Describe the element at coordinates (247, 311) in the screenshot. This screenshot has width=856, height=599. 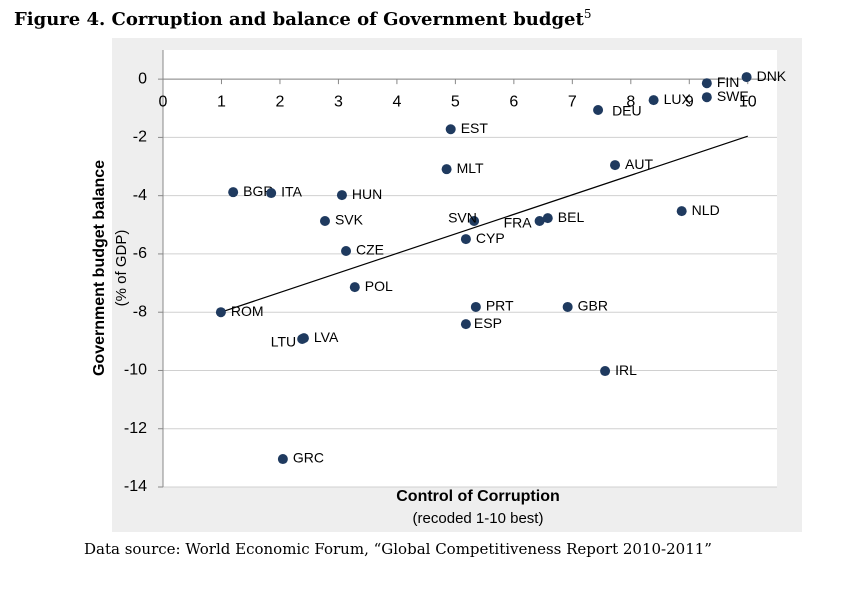
I see `point-label: ROM` at that location.